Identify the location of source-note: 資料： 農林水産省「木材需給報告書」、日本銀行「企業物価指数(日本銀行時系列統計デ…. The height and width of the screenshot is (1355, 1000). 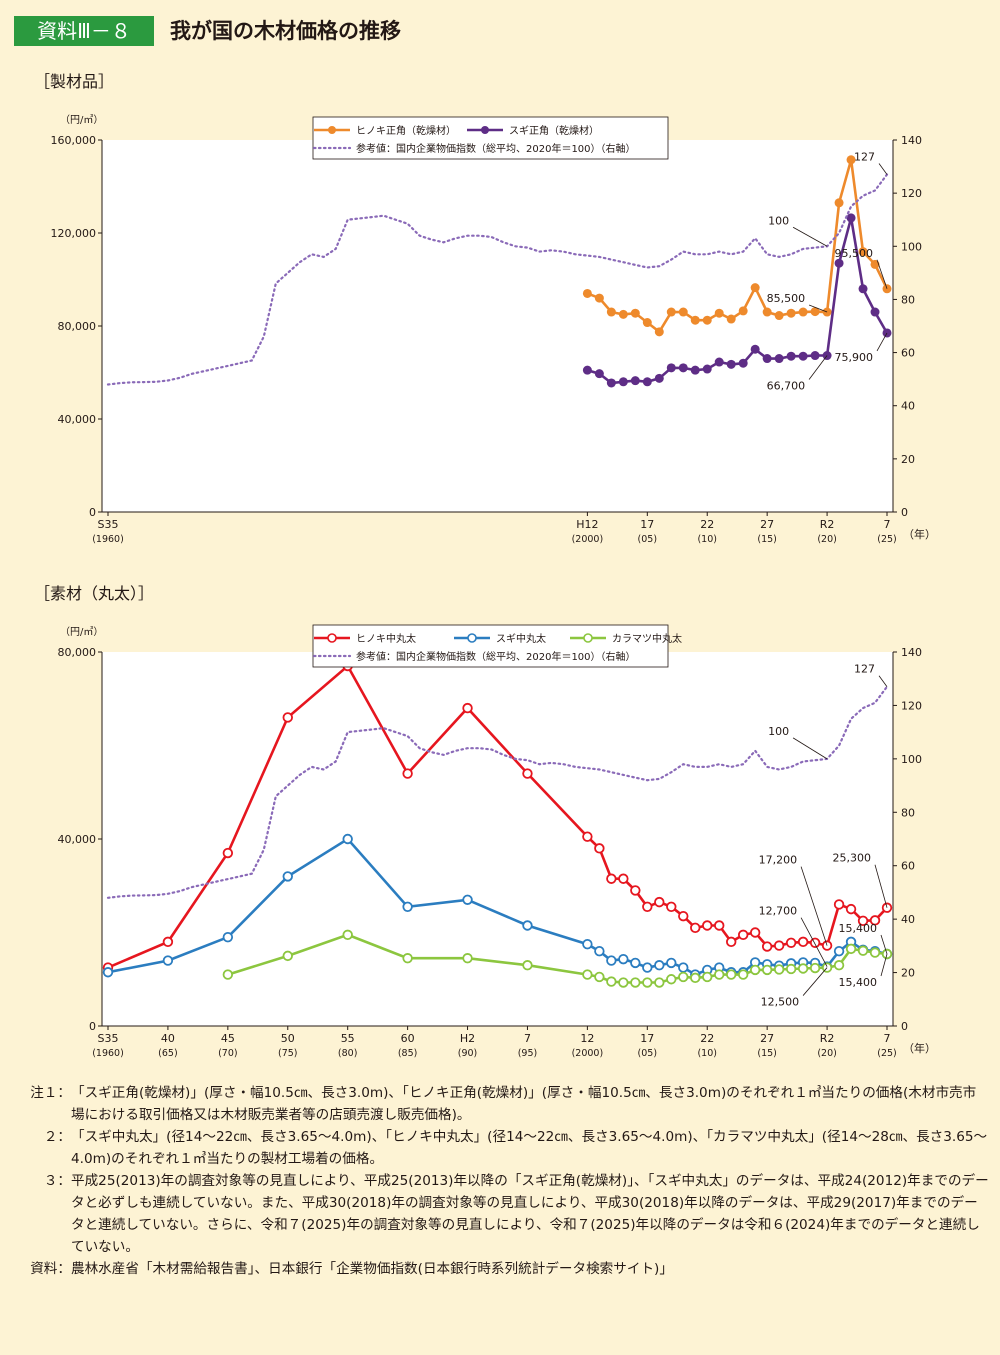
(351, 1269).